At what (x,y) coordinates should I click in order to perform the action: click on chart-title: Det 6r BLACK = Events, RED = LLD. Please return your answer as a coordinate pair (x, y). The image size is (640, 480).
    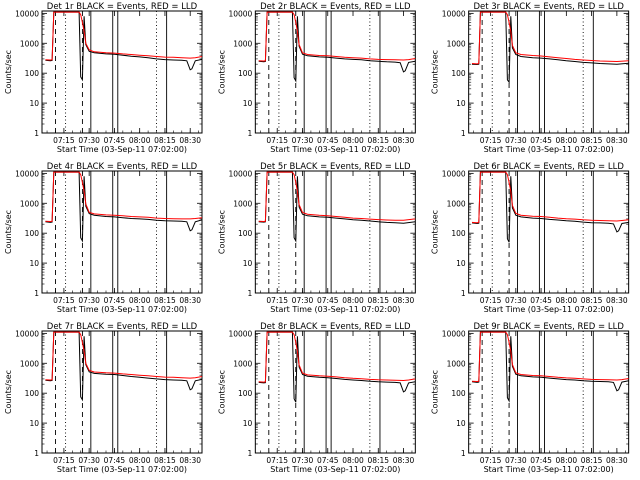
    Looking at the image, I should click on (548, 167).